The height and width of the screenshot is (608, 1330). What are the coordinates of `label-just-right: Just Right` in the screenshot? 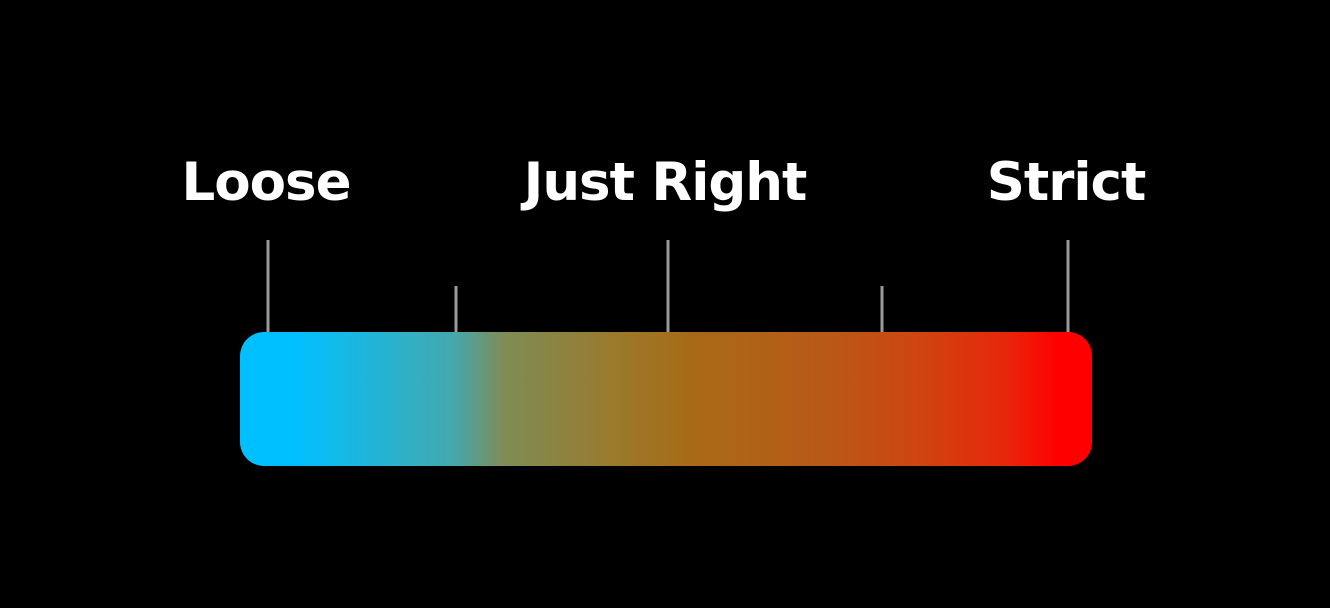 It's located at (665, 182).